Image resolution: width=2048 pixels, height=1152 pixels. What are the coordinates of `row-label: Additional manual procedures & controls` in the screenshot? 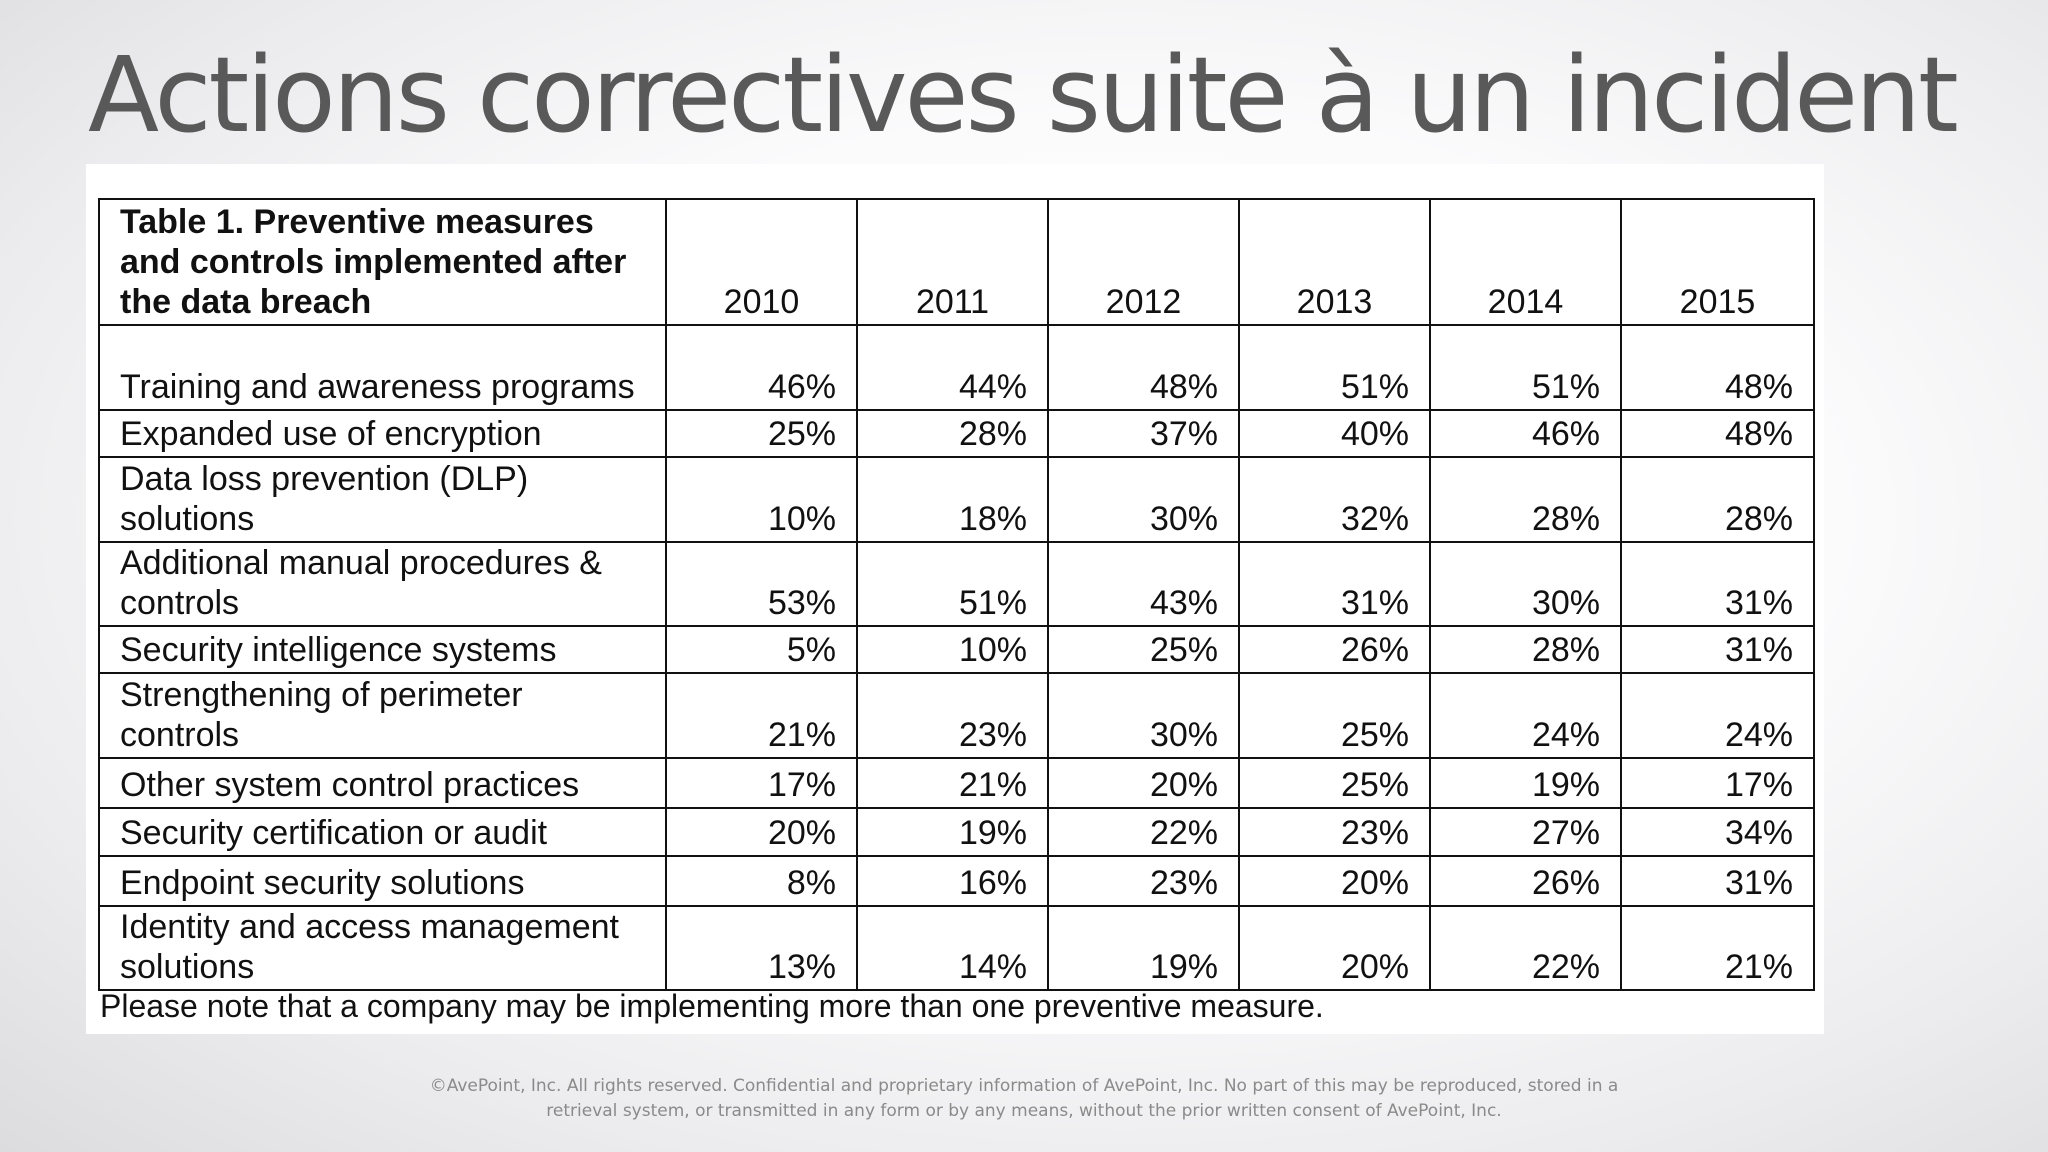 It's located at (382, 584).